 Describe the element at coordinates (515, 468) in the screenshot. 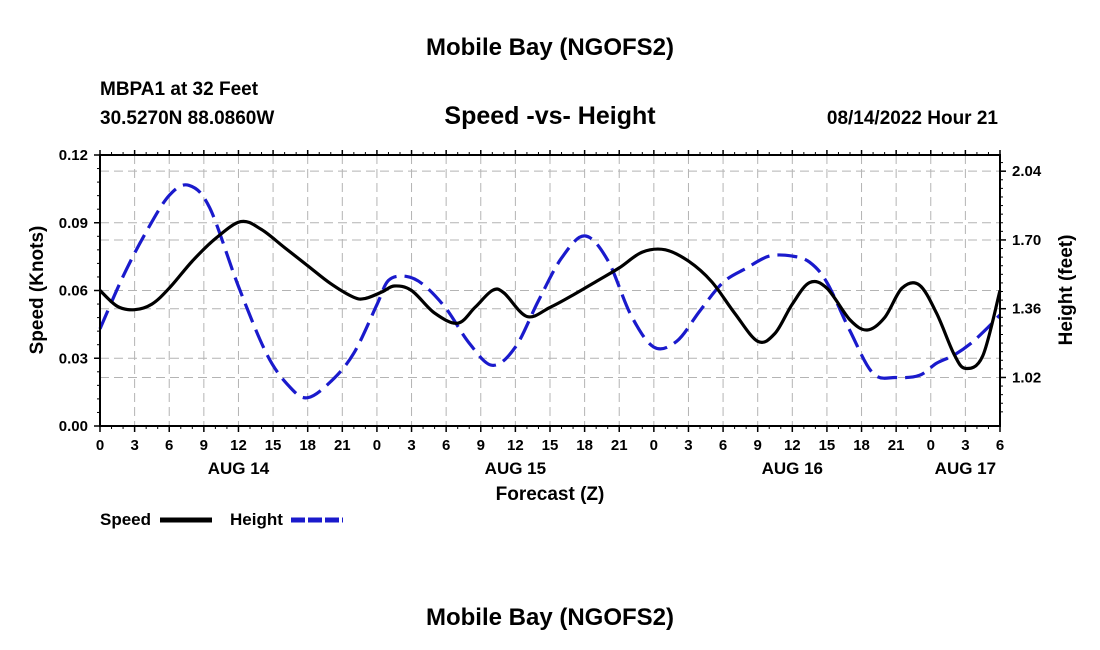

I see `day-label: AUG 15` at that location.